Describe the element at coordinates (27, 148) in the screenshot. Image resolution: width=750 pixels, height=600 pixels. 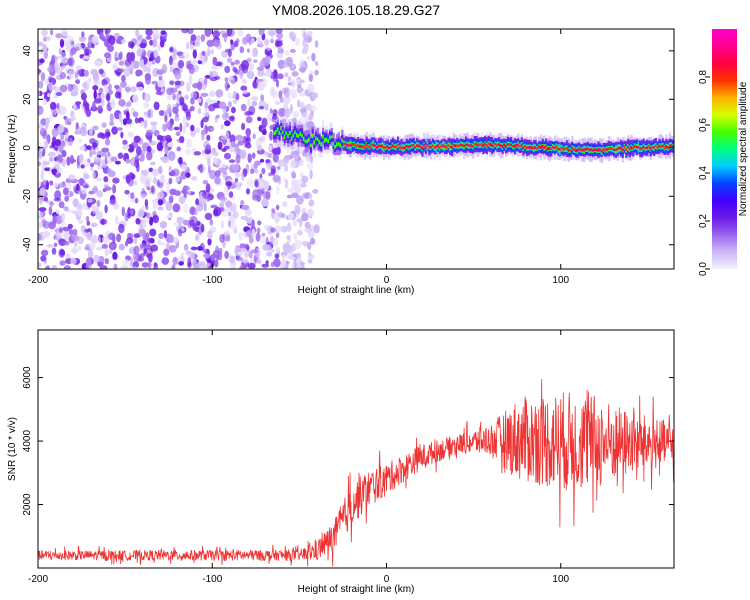
I see `spectrogram-y-tick-label: 0` at that location.